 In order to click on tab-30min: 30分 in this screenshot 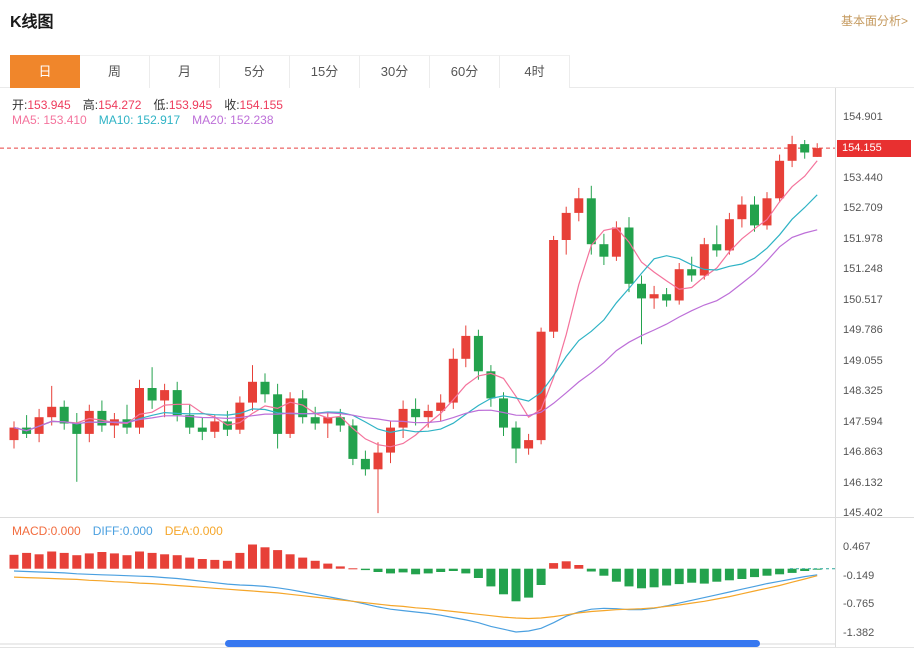, I will do `click(395, 71)`.